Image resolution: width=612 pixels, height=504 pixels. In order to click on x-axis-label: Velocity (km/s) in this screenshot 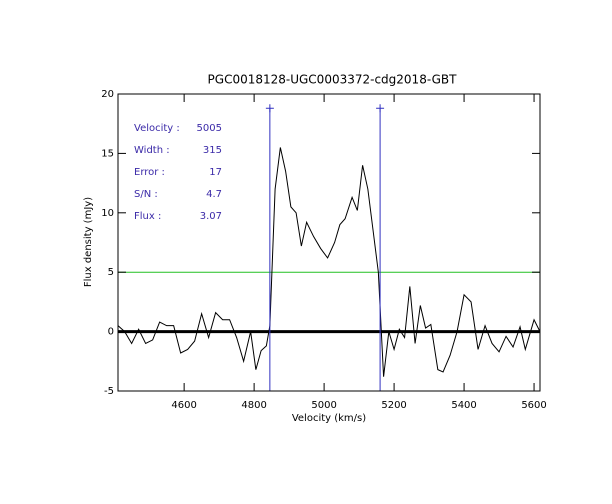, I will do `click(329, 418)`.